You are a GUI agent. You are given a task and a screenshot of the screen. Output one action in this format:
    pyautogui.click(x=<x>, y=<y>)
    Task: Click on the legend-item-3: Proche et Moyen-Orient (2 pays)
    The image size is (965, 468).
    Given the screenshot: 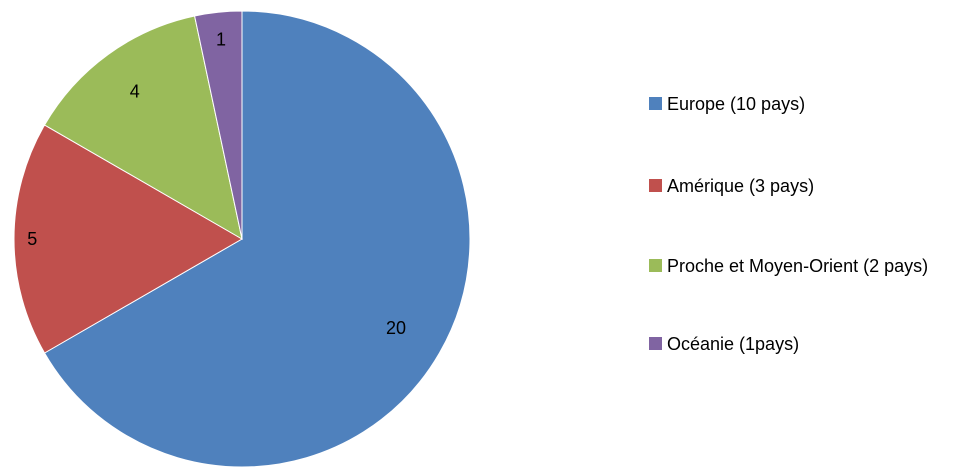 What is the action you would take?
    pyautogui.click(x=804, y=266)
    